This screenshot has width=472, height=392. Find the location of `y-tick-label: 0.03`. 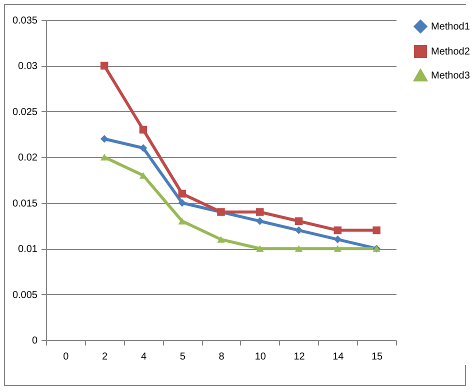

y-tick-label: 0.03 is located at coordinates (28, 66).